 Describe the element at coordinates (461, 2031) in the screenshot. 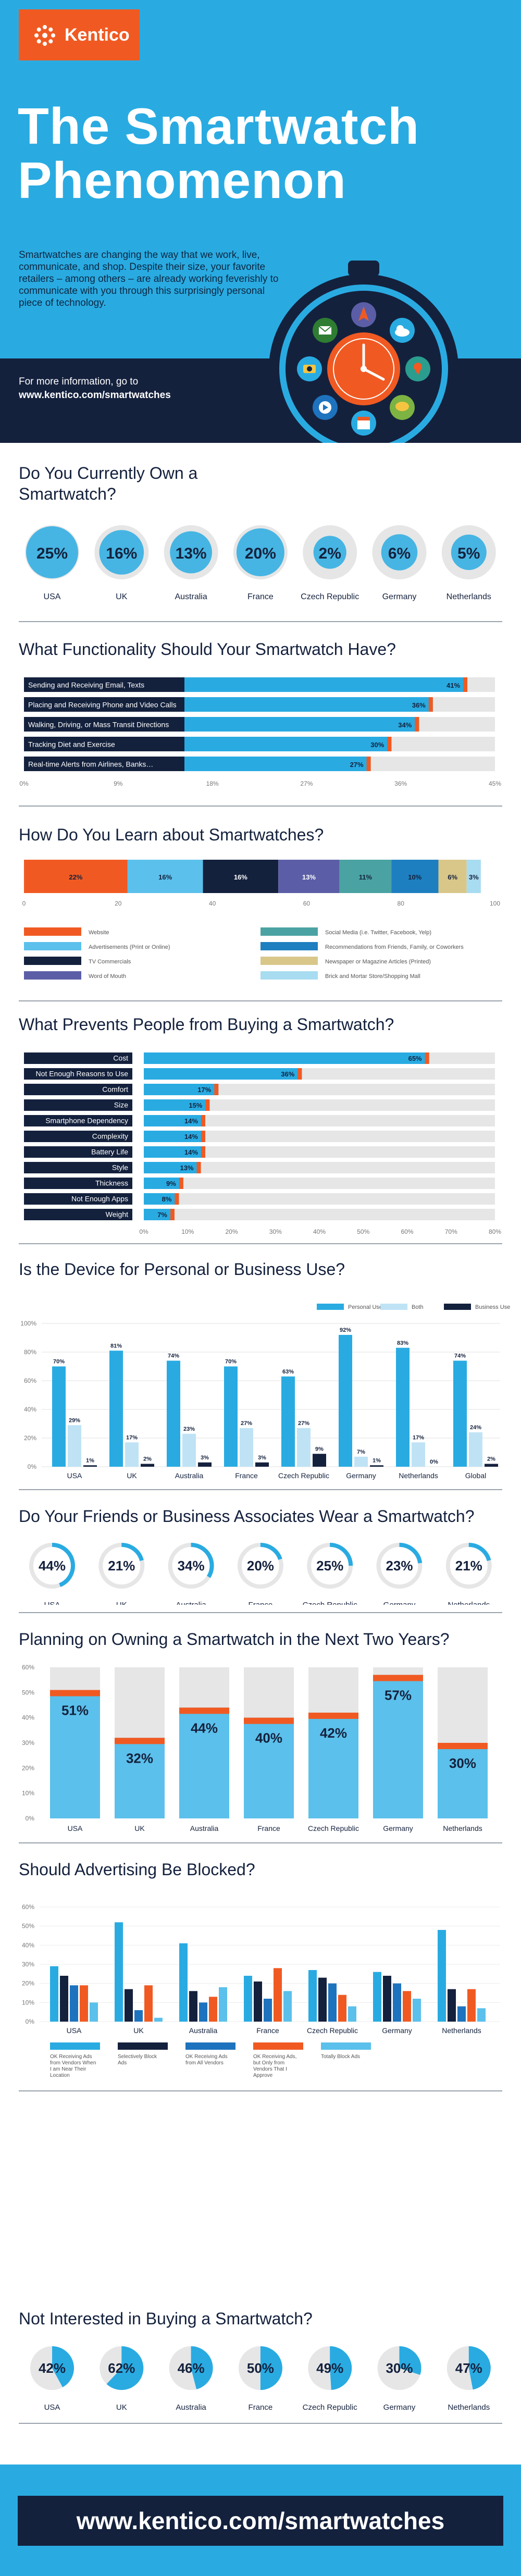

I see `advertising-category-label: Netherlands` at that location.